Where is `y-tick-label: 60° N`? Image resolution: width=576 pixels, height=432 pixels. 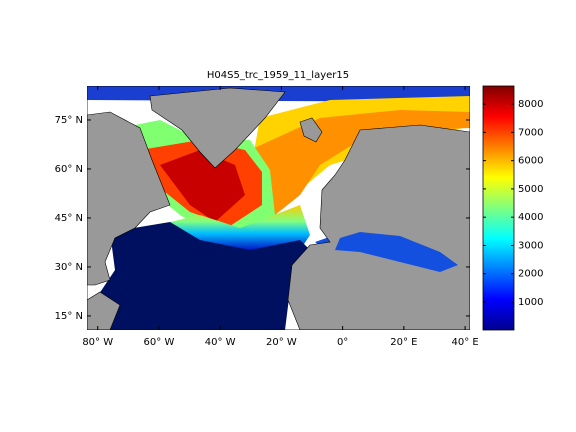 y-tick-label: 60° N is located at coordinates (69, 169).